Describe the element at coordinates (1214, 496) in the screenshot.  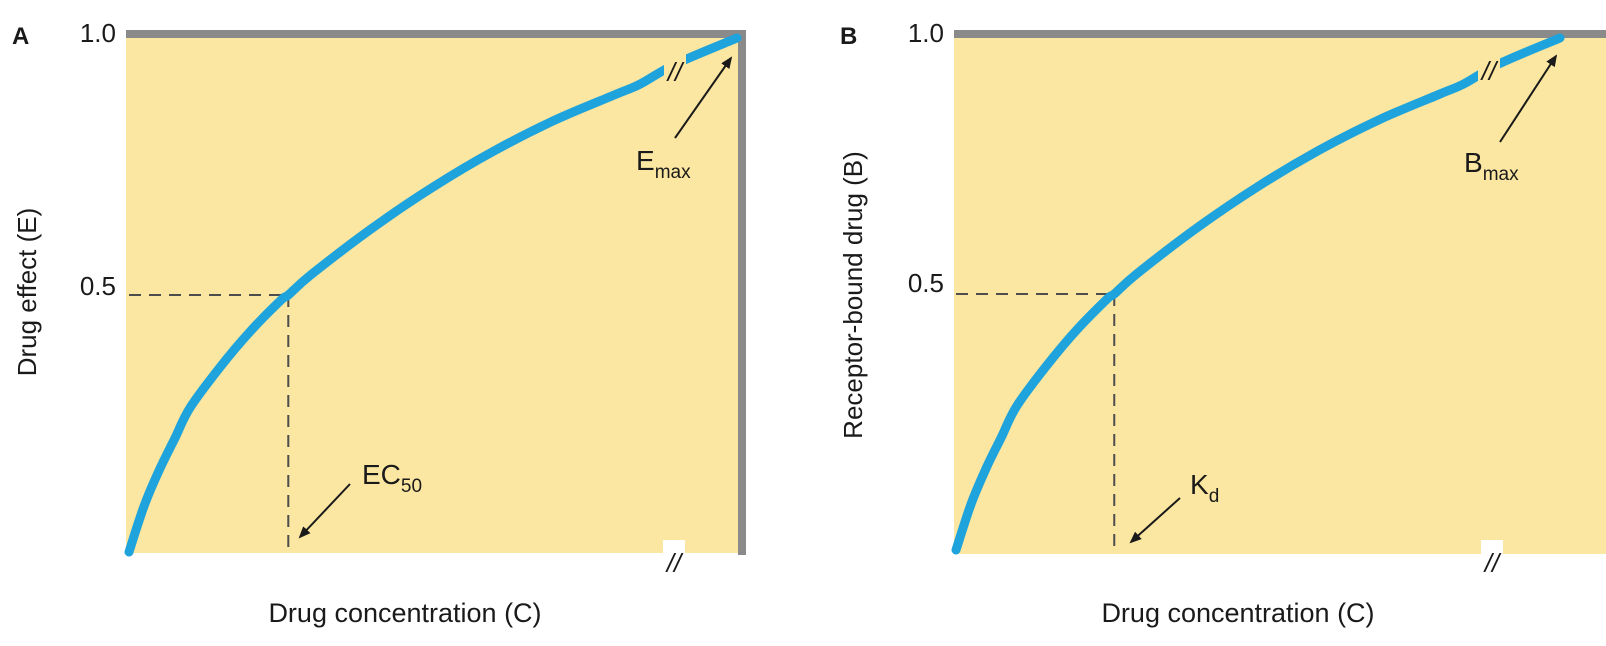
I see `panel-b-kd-sub: d` at that location.